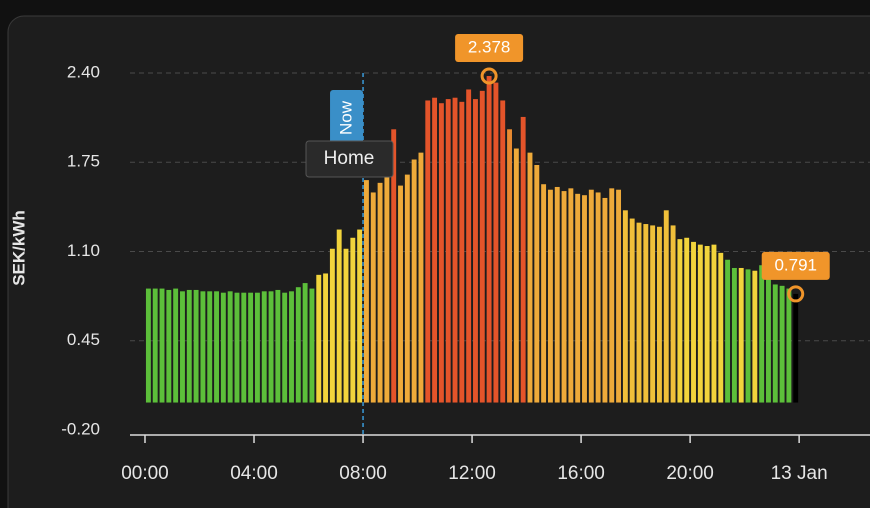 Image resolution: width=870 pixels, height=508 pixels. Describe the element at coordinates (690, 473) in the screenshot. I see `x-tick-label: 20:00` at that location.